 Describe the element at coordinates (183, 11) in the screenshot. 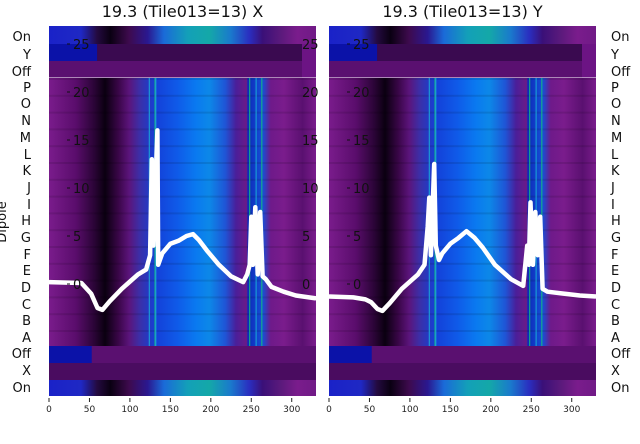

I see `chart-title: 19.3 (Tile013=13) X` at that location.